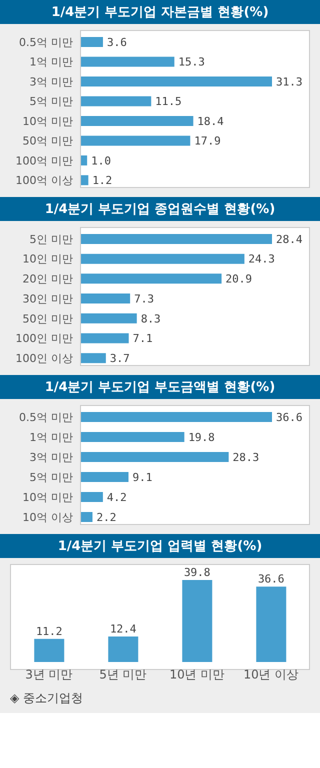 The width and height of the screenshot is (320, 768). I want to click on data-label: 7.1, so click(142, 339).